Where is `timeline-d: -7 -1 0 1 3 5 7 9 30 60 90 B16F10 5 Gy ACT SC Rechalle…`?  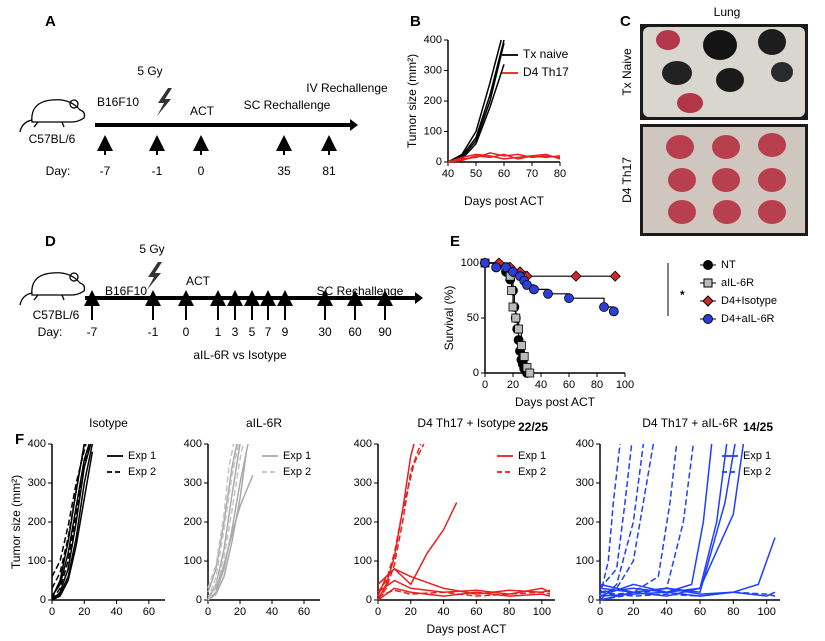
timeline-d: -7 -1 0 1 3 5 7 9 30 60 90 B16F10 5 Gy ACT SC Rechalle… is located at coordinates (244, 290).